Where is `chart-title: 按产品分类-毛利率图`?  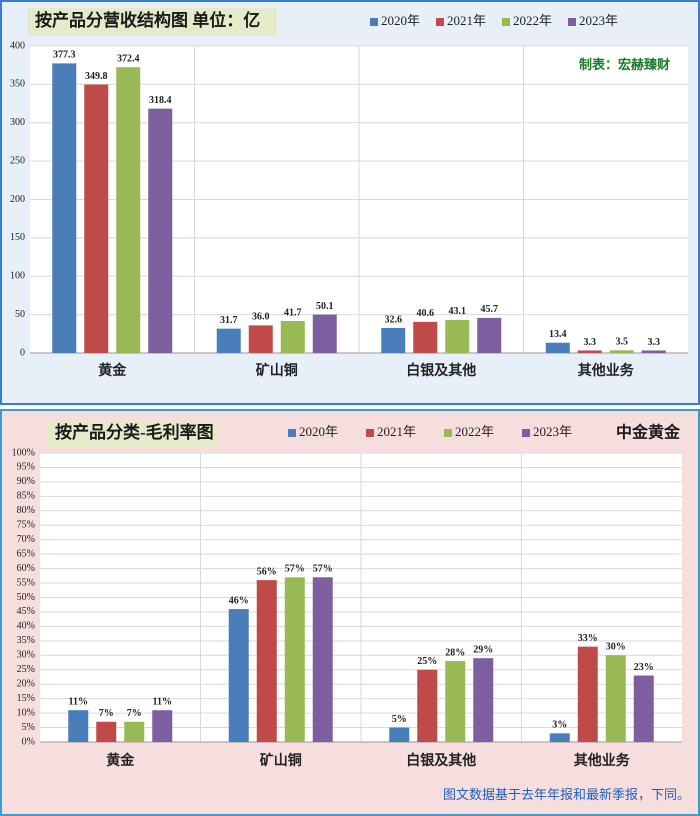
chart-title: 按产品分类-毛利率图 is located at coordinates (134, 432).